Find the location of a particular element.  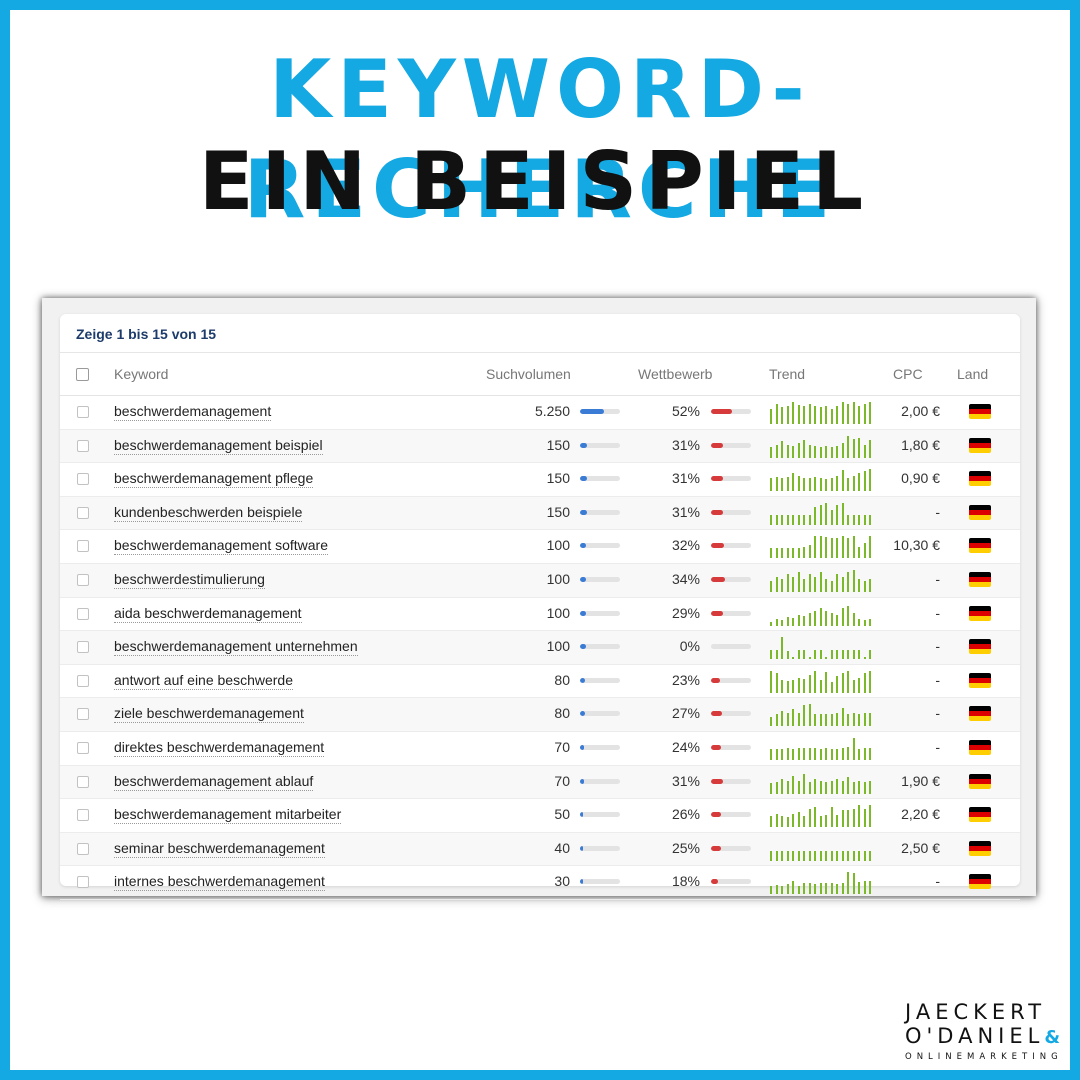

table-row: beschwerdestimulierung 100 34% - is located at coordinates (540, 580).